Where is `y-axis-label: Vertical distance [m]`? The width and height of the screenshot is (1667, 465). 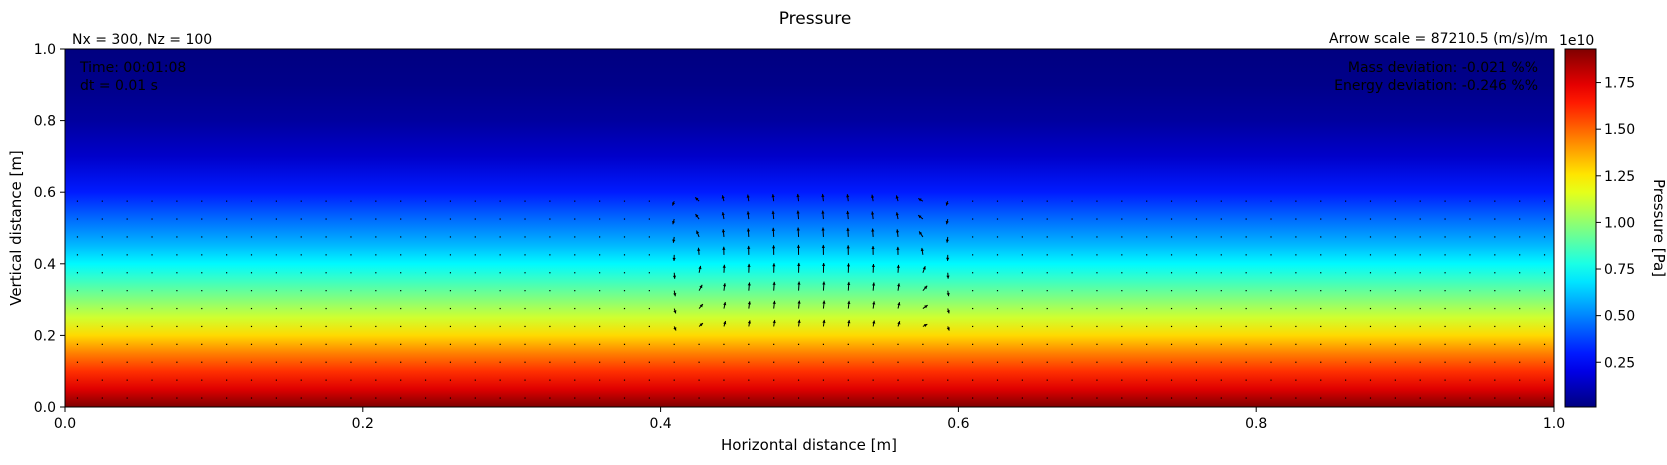 y-axis-label: Vertical distance [m] is located at coordinates (16, 228).